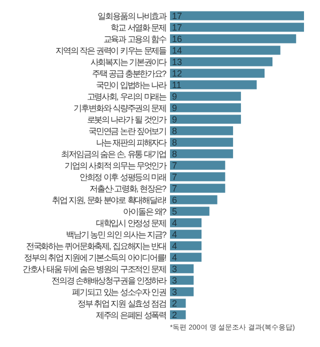 This screenshot has height=347, width=320. What do you see at coordinates (177, 85) in the screenshot?
I see `data-label: 11` at bounding box center [177, 85].